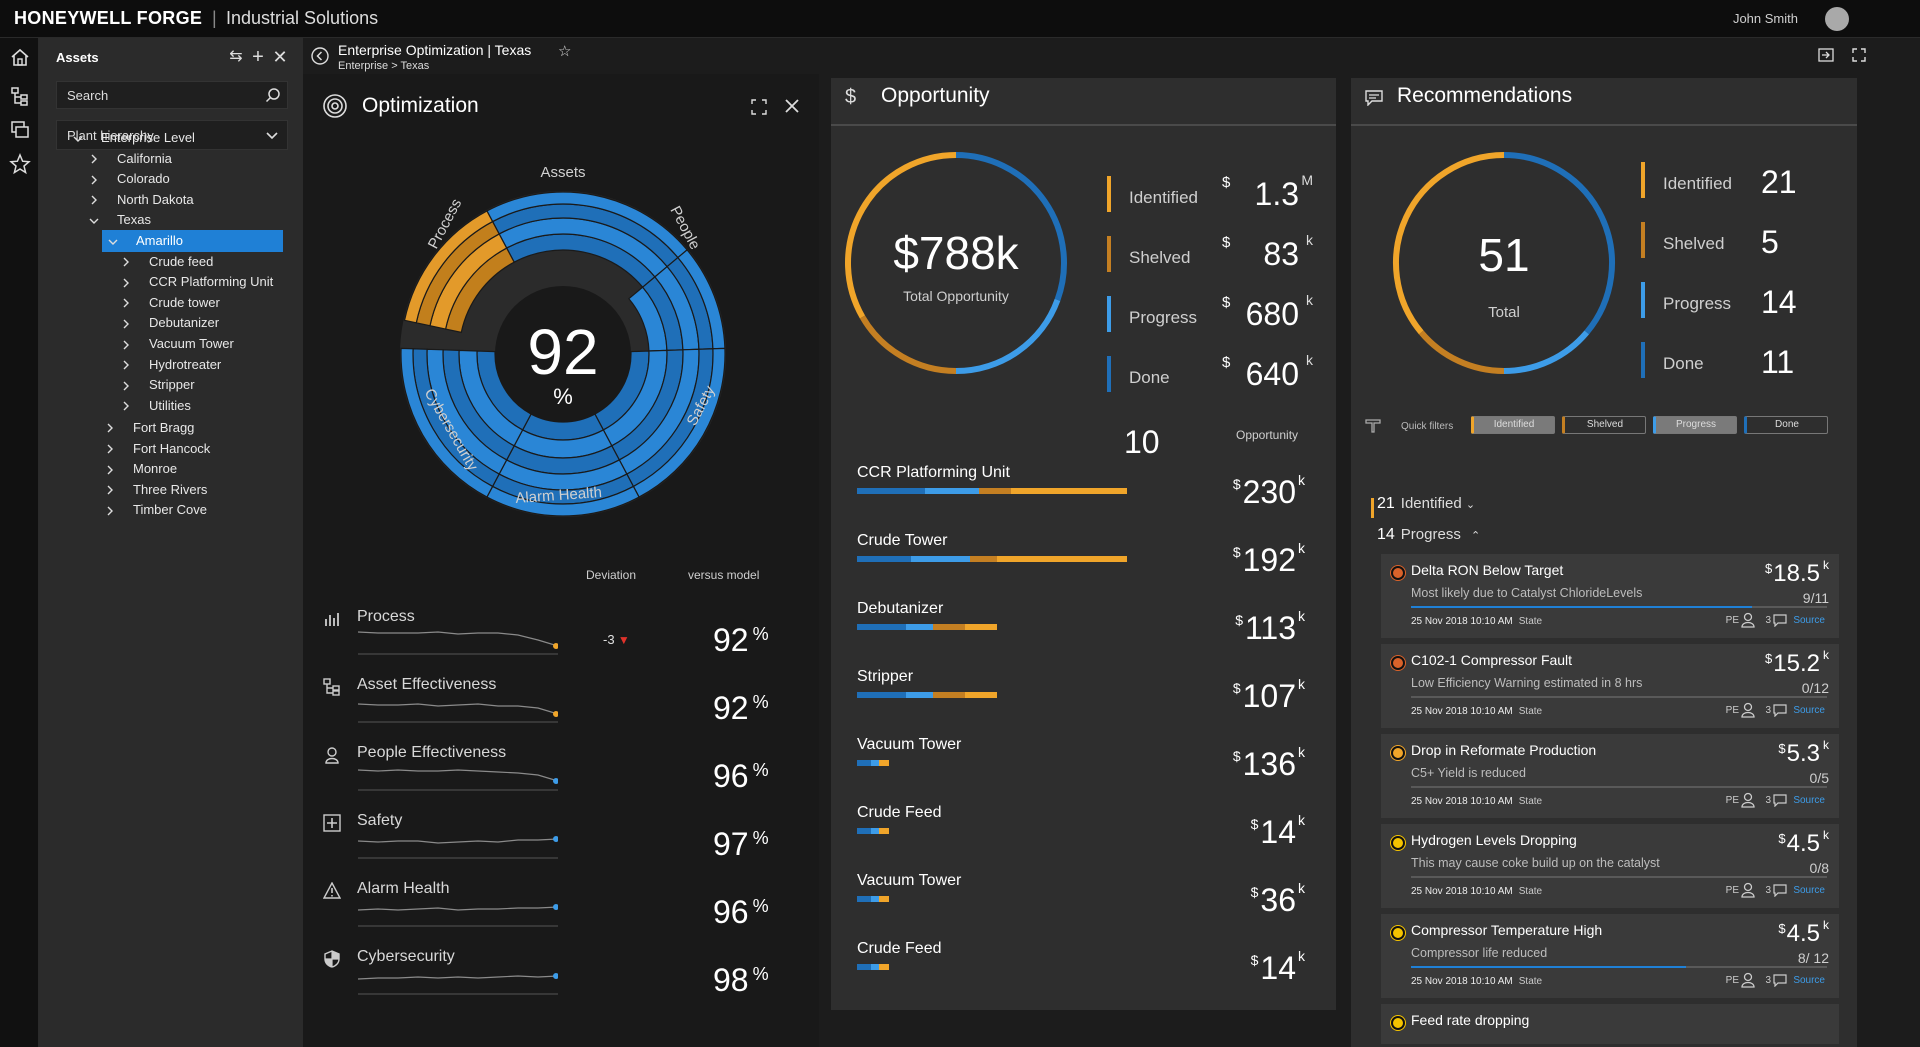  Describe the element at coordinates (156, 490) in the screenshot. I see `tree-item: Three Rivers` at that location.